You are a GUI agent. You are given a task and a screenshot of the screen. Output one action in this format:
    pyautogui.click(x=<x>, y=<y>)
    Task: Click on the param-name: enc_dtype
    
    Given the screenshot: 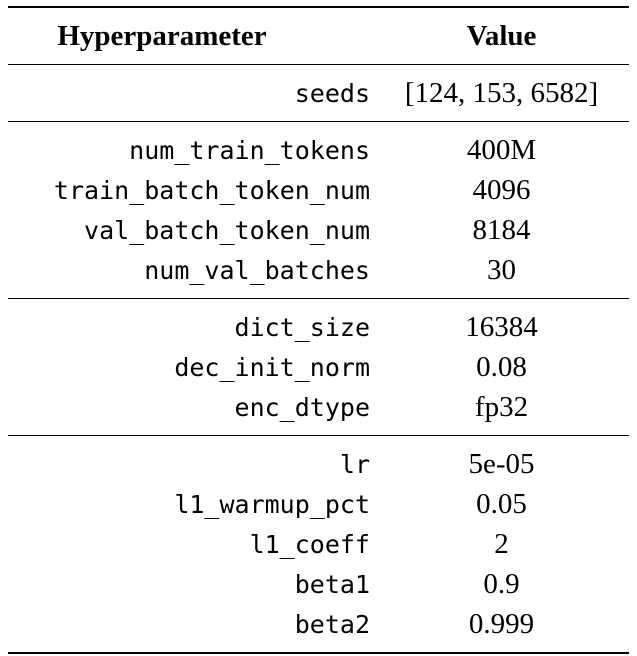 What is the action you would take?
    pyautogui.click(x=302, y=407)
    